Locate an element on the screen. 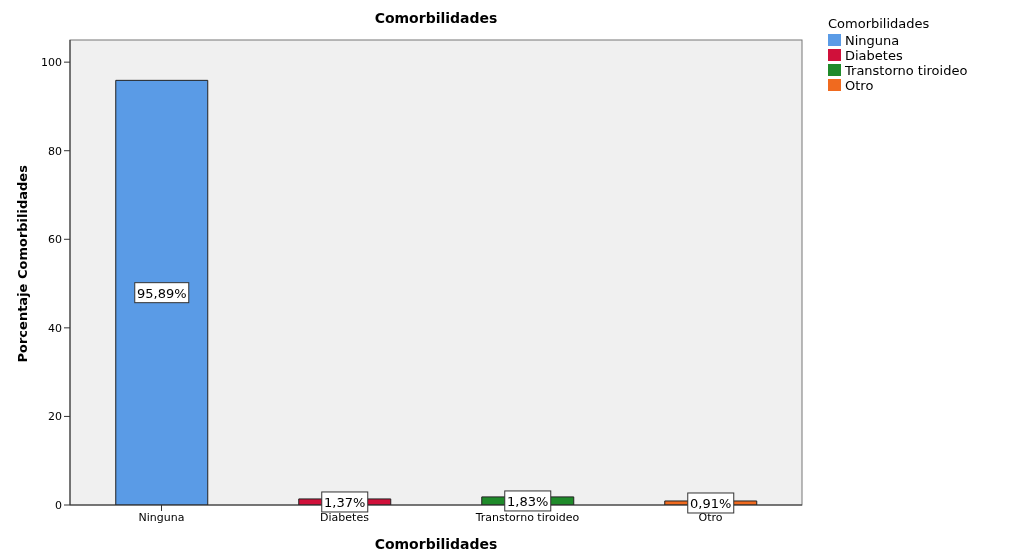 Image resolution: width=1024 pixels, height=549 pixels. x-axis-title: Comorbilidades is located at coordinates (436, 542).